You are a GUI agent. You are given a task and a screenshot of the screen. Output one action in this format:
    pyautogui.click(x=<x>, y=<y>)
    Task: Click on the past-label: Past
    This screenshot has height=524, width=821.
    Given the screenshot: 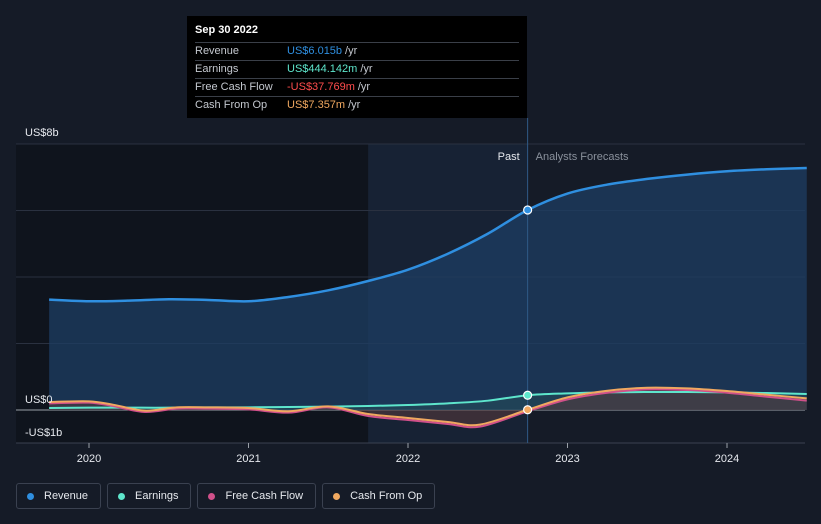 What is the action you would take?
    pyautogui.click(x=509, y=157)
    